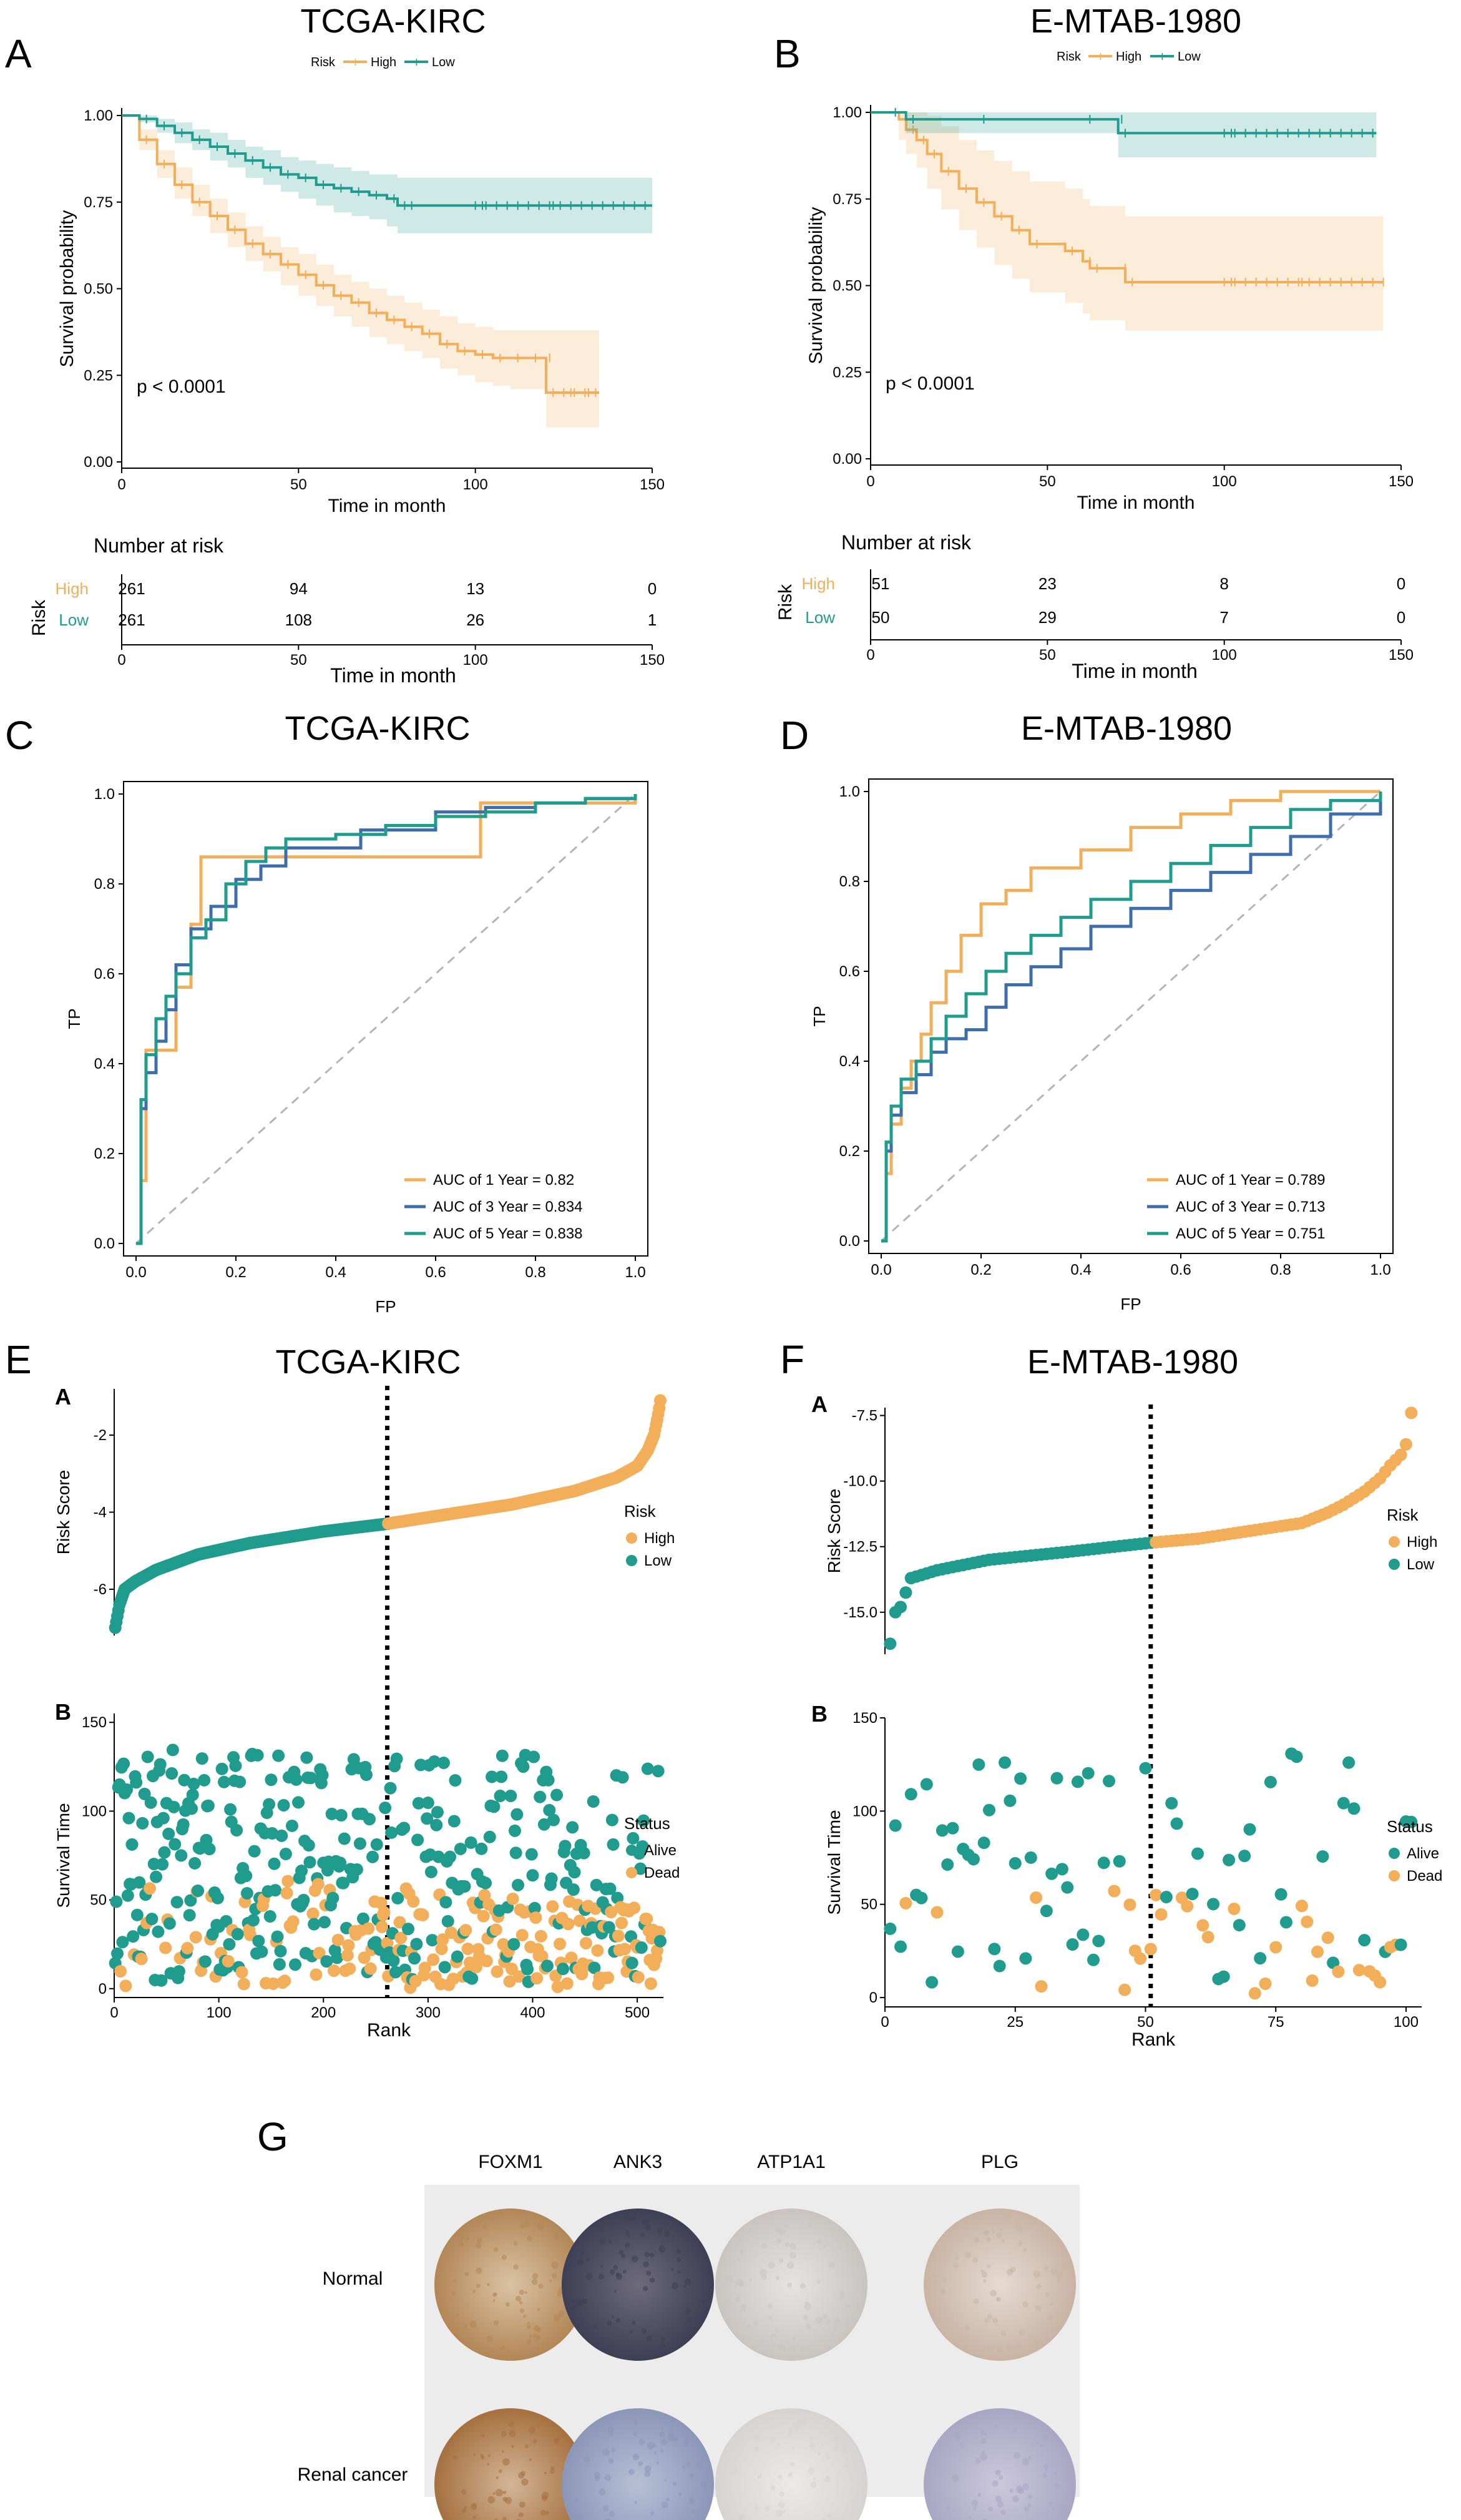 This screenshot has width=1461, height=2520. What do you see at coordinates (847, 286) in the screenshot?
I see `y-tick-label: 0.50` at bounding box center [847, 286].